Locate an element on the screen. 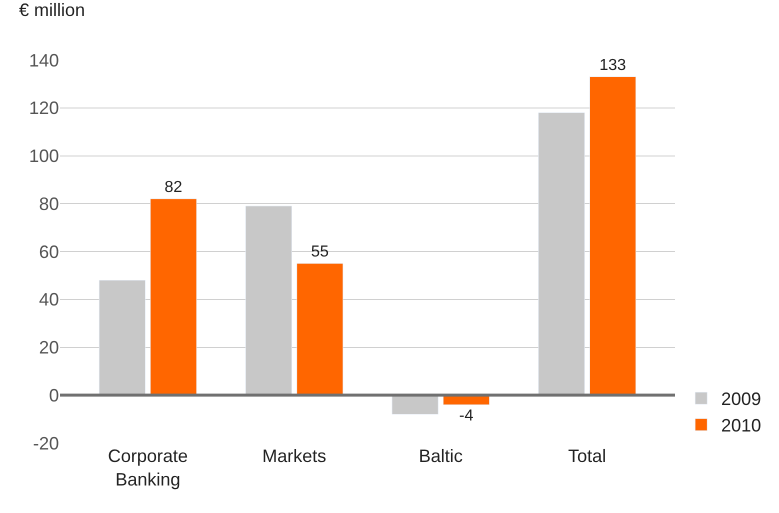 This screenshot has width=779, height=513. y-tick-label: -20 is located at coordinates (45, 443).